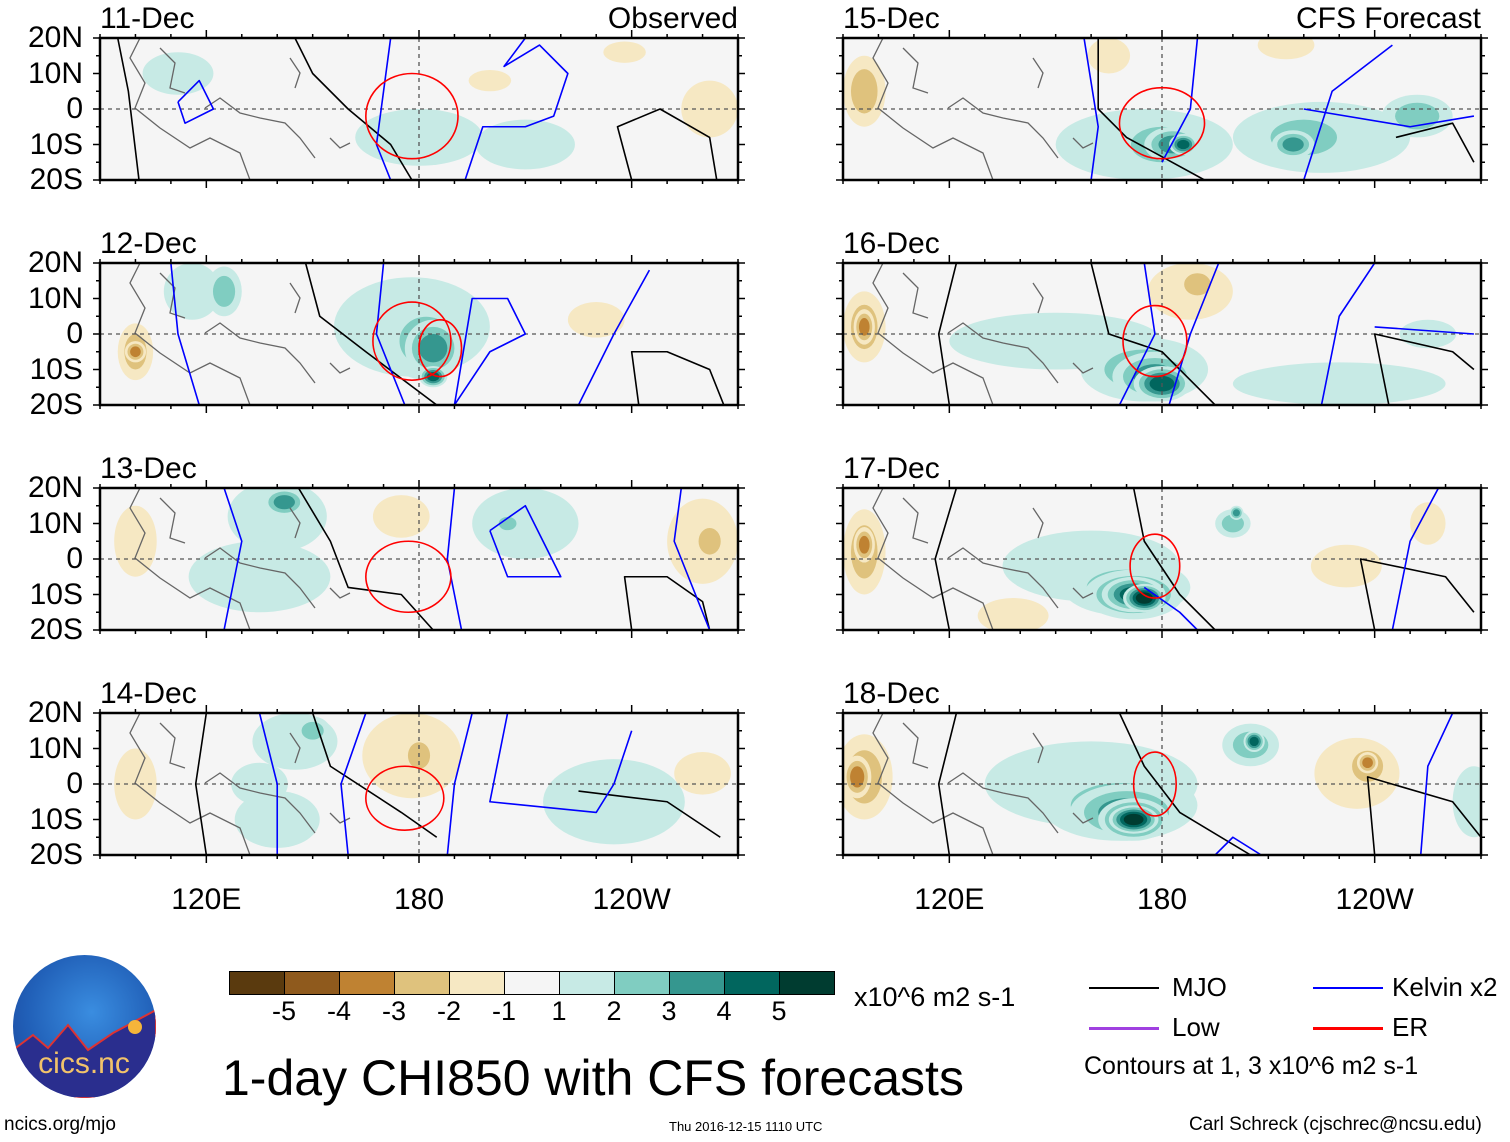 The width and height of the screenshot is (1510, 1142). I want to click on panel-date: 11-Dec, so click(147, 18).